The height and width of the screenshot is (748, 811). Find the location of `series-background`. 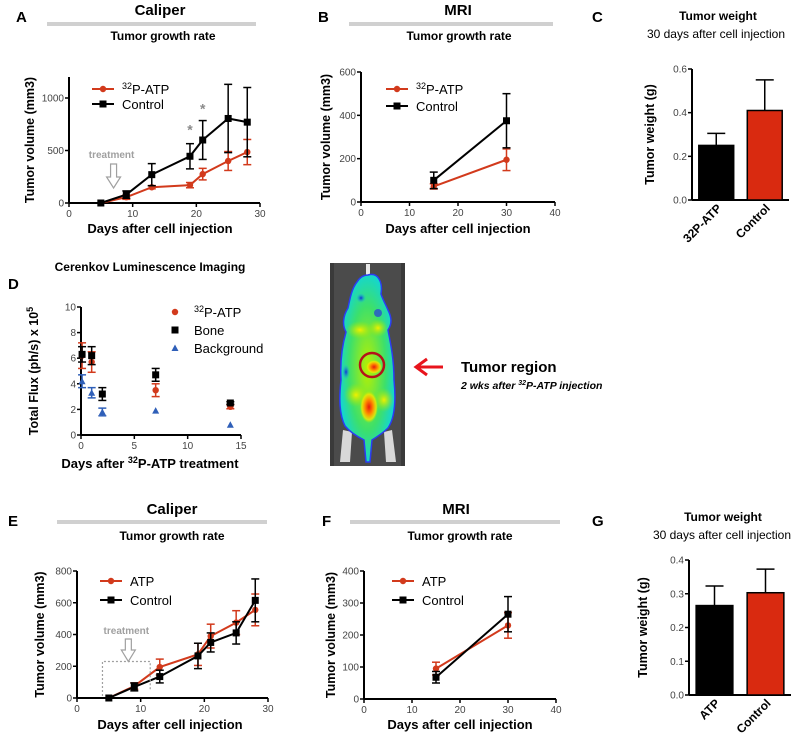

series-background is located at coordinates (156, 401).